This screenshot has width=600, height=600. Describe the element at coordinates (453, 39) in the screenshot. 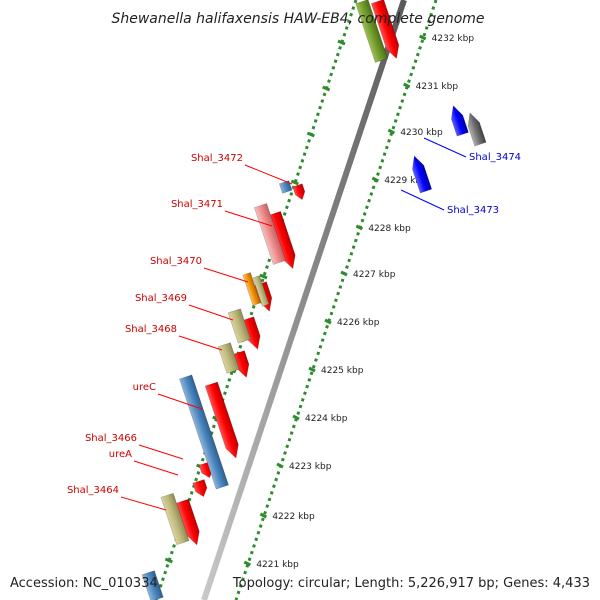

I see `scale-tick-label: 4232 kbp` at that location.